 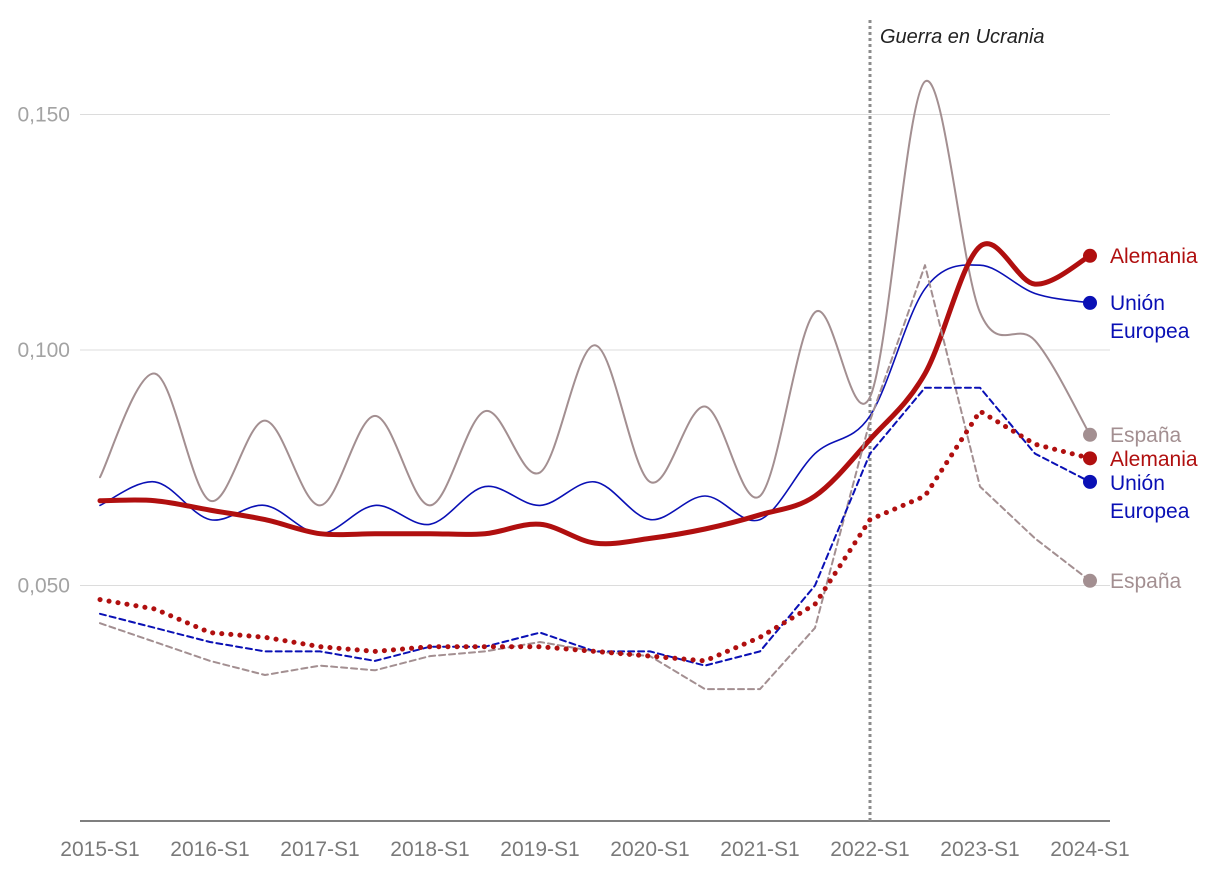 I want to click on x-tick-label: 2015-S1, so click(x=99, y=849).